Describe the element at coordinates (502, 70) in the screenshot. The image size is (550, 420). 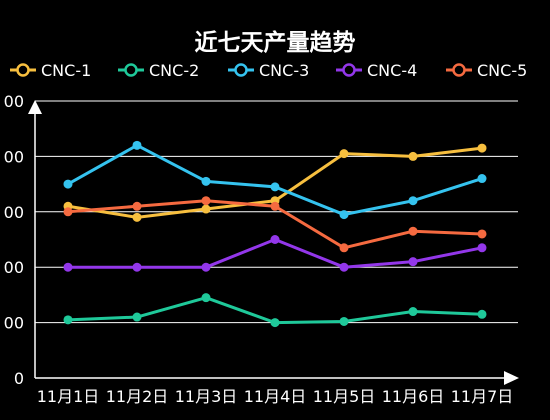
I see `legend-label: CNC-5` at that location.